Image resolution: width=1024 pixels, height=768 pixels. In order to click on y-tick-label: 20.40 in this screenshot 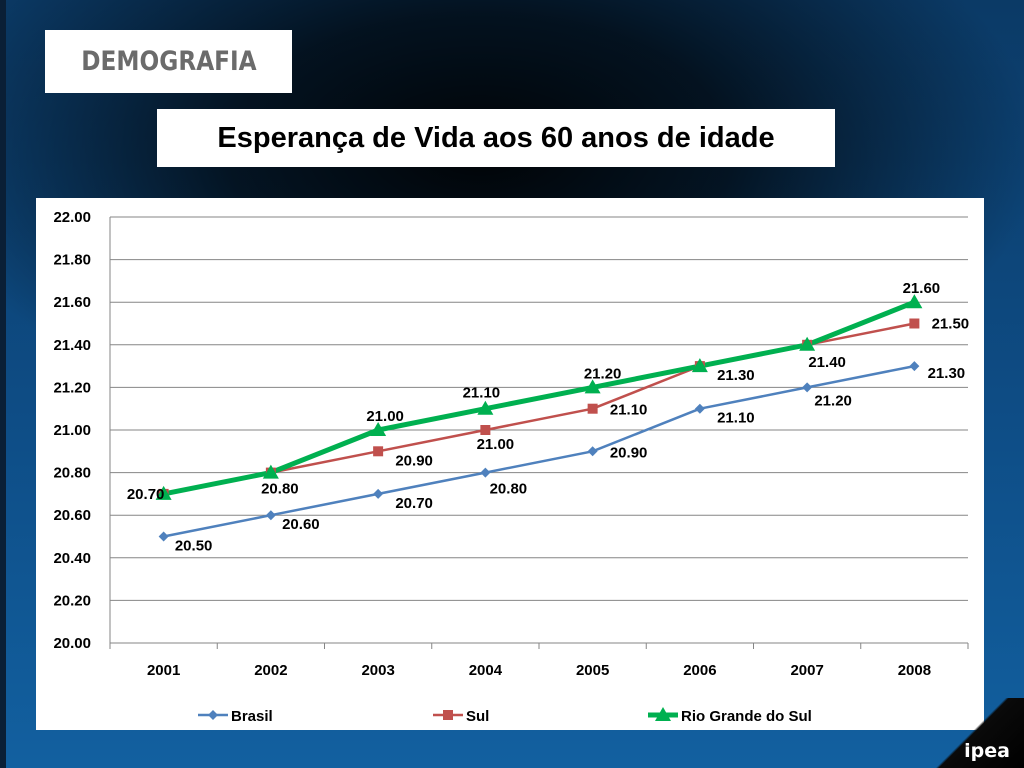, I will do `click(72, 558)`.